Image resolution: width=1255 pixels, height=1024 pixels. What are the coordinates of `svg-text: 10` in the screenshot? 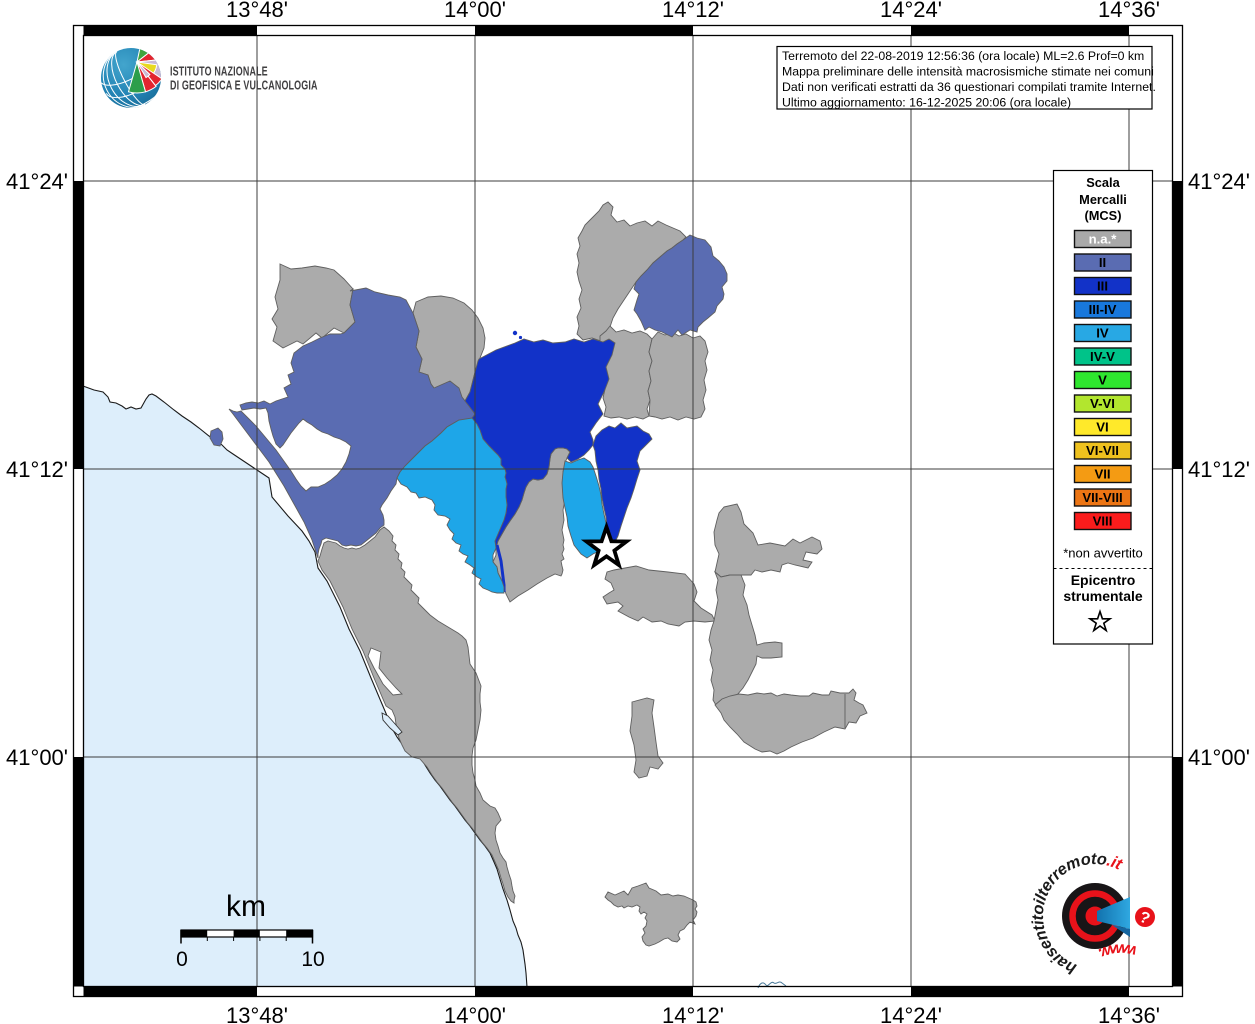 It's located at (312, 959).